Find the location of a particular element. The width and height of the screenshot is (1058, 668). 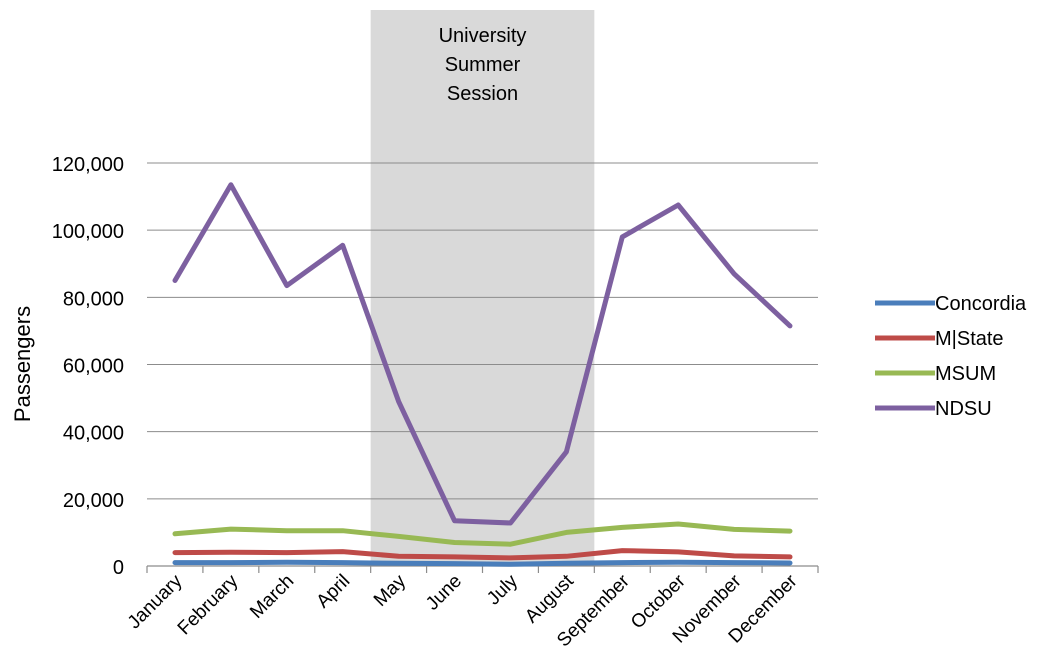

y-axis-title: Passengers is located at coordinates (22, 364).